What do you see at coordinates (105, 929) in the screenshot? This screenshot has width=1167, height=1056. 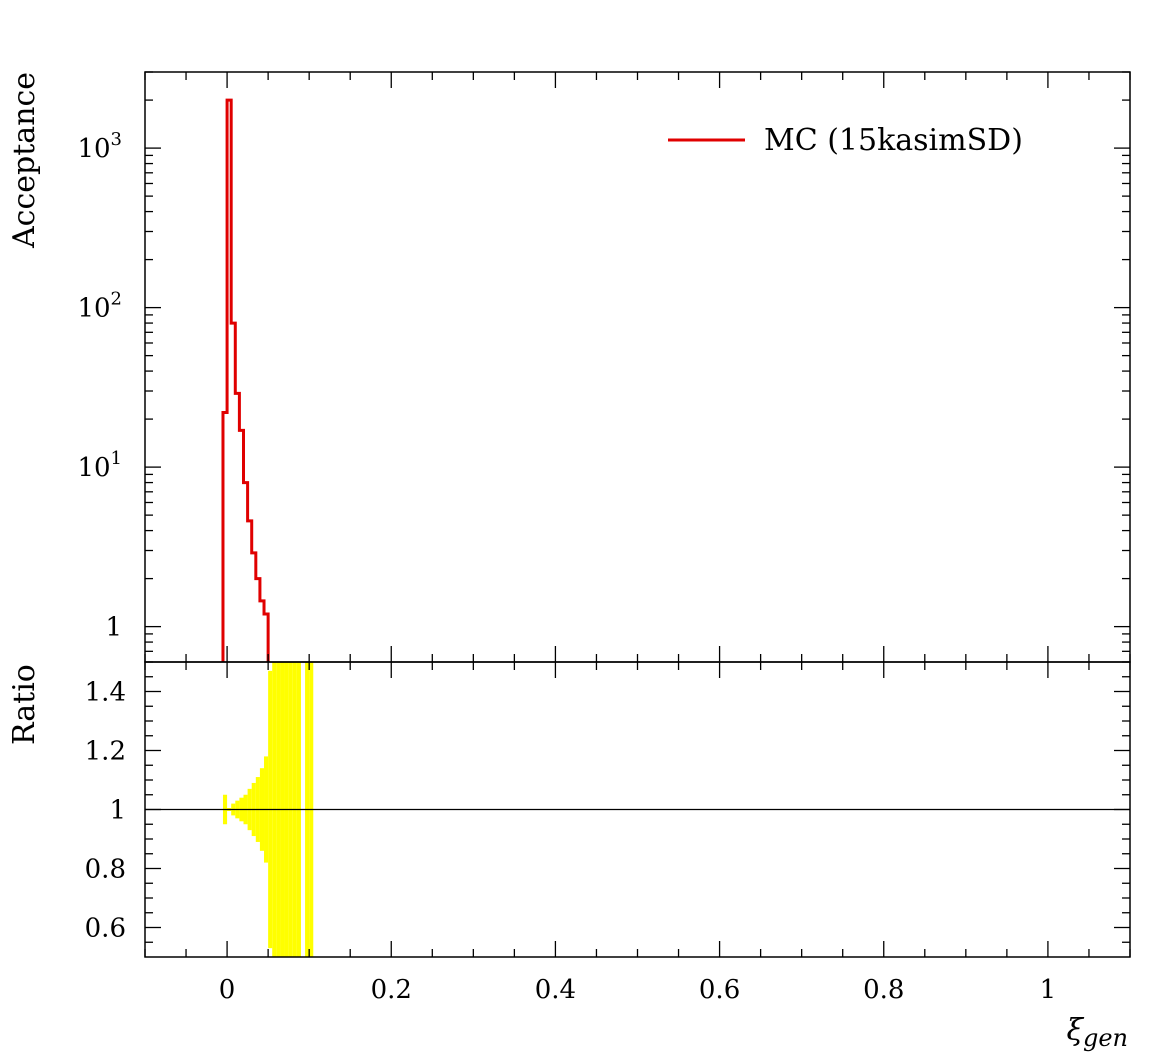 I see `ratio-ytick-label-0: 0.6` at bounding box center [105, 929].